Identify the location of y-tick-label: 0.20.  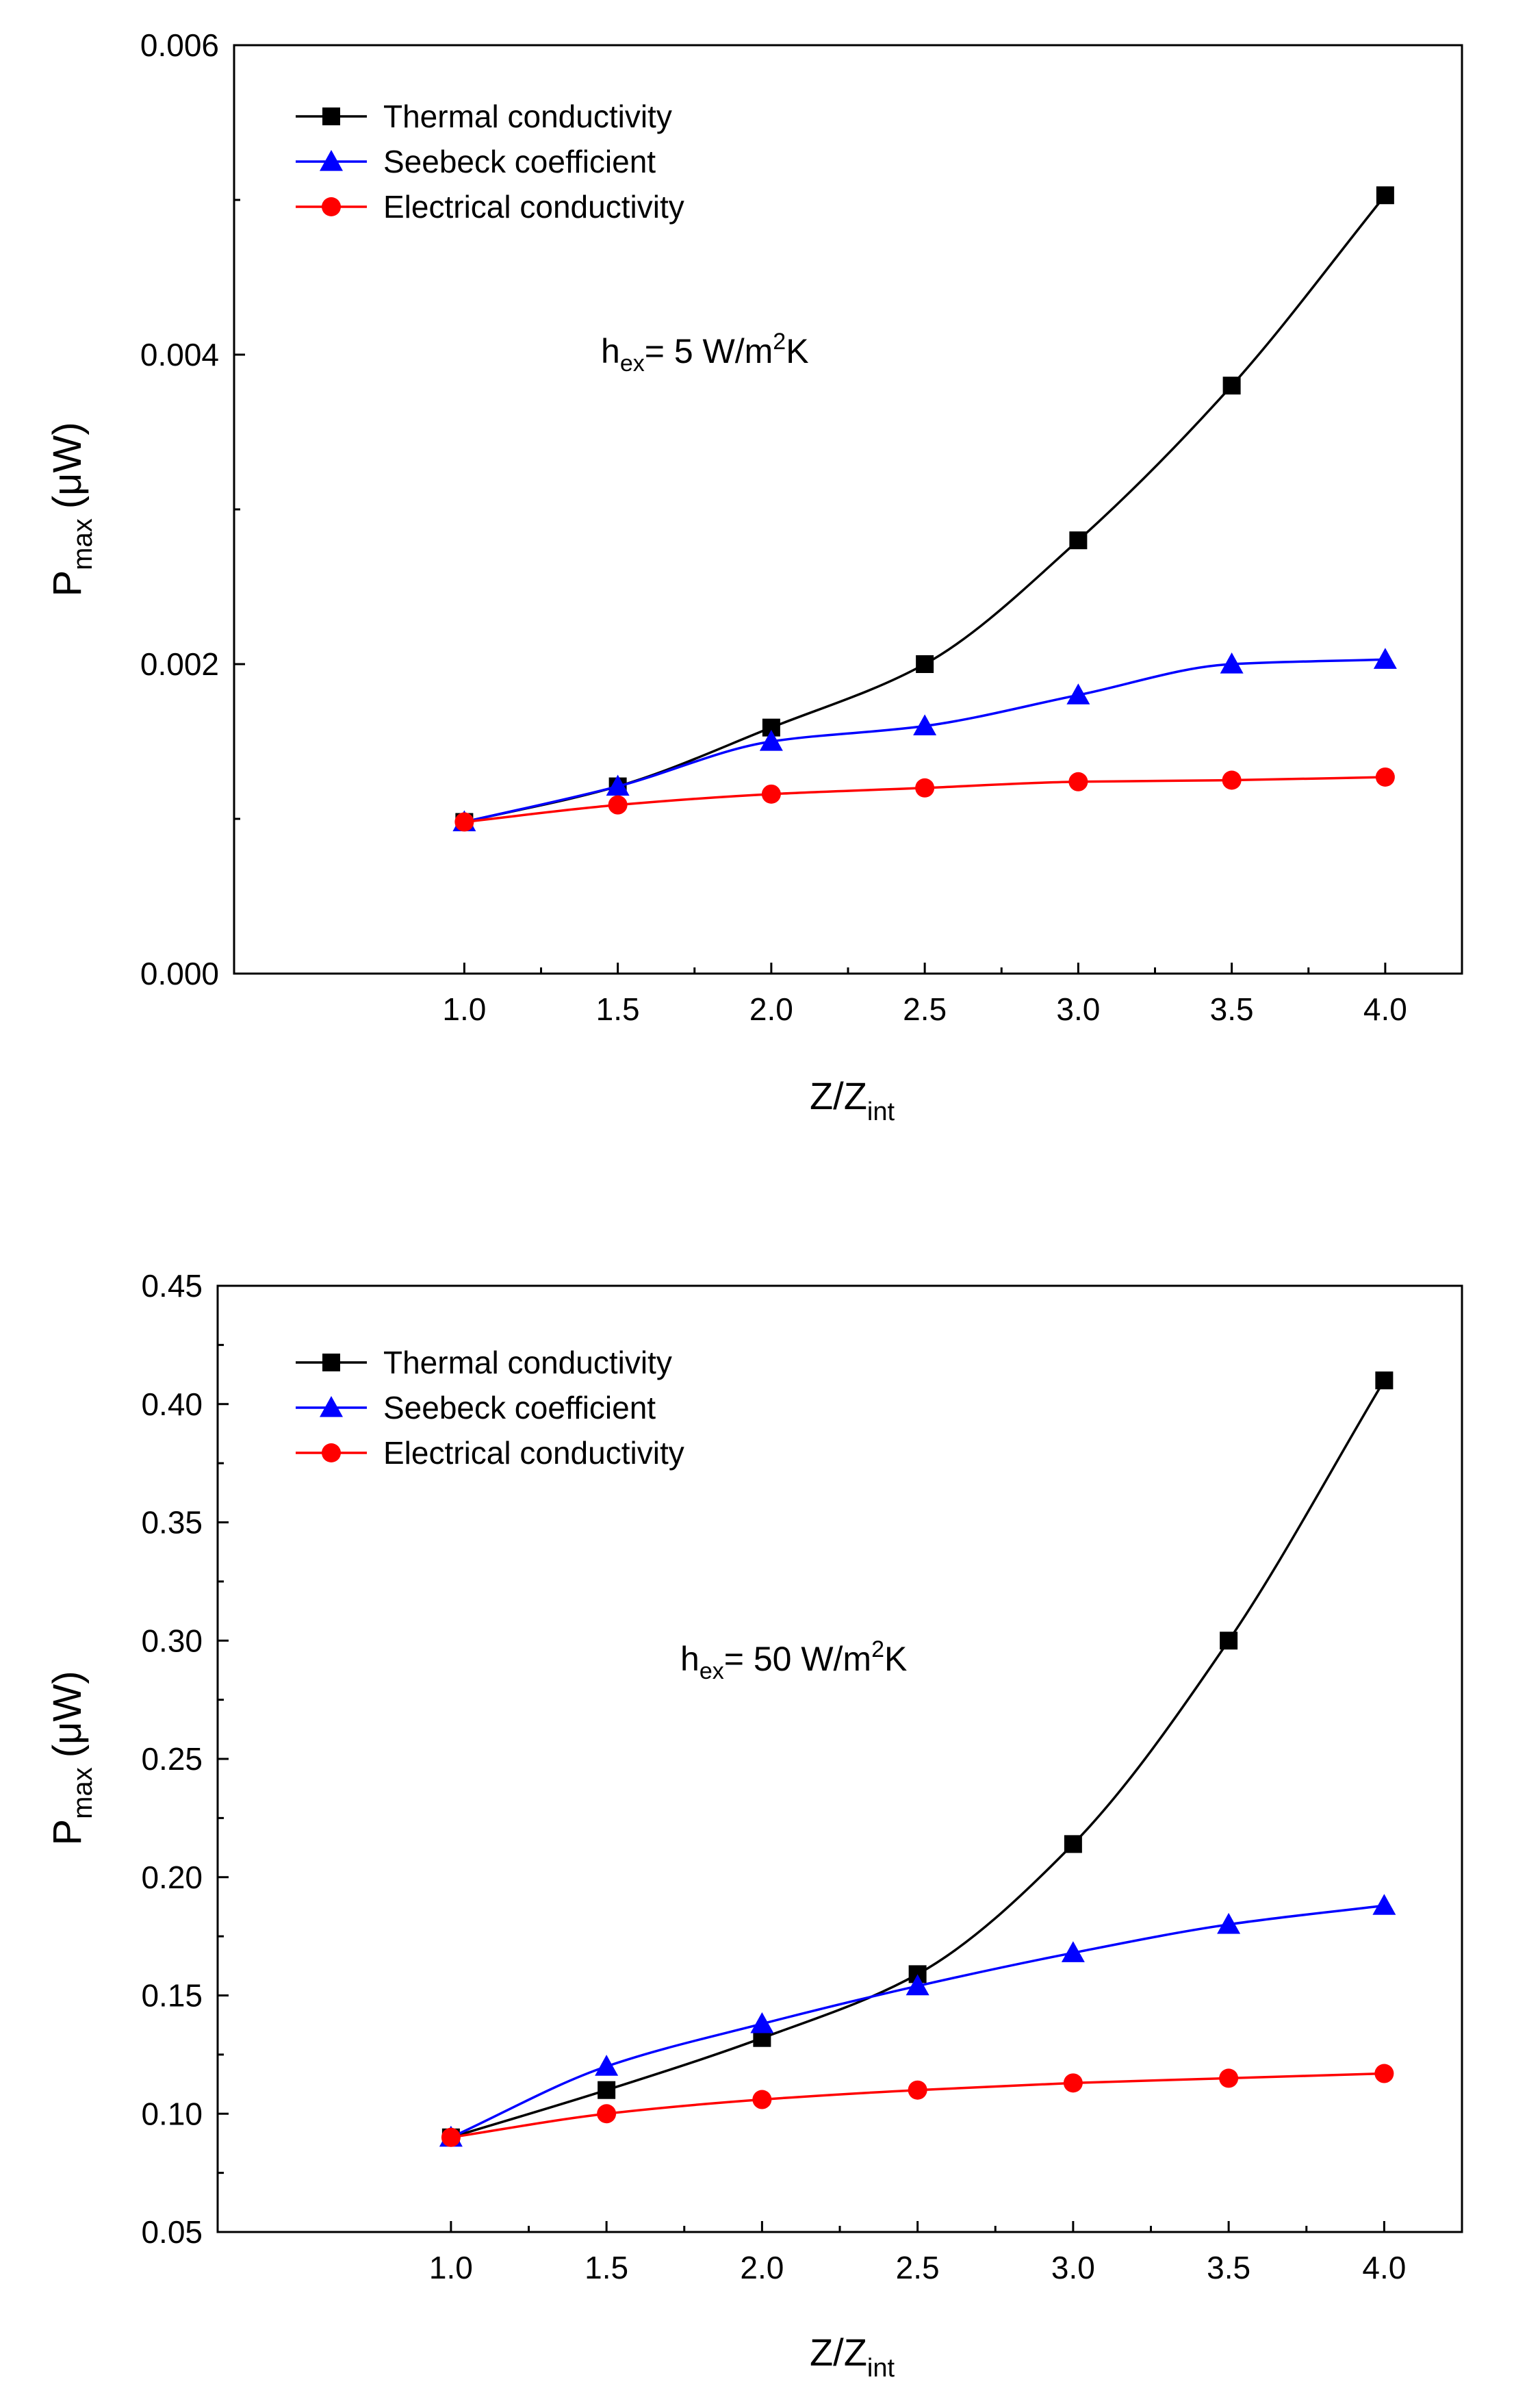
(172, 1878).